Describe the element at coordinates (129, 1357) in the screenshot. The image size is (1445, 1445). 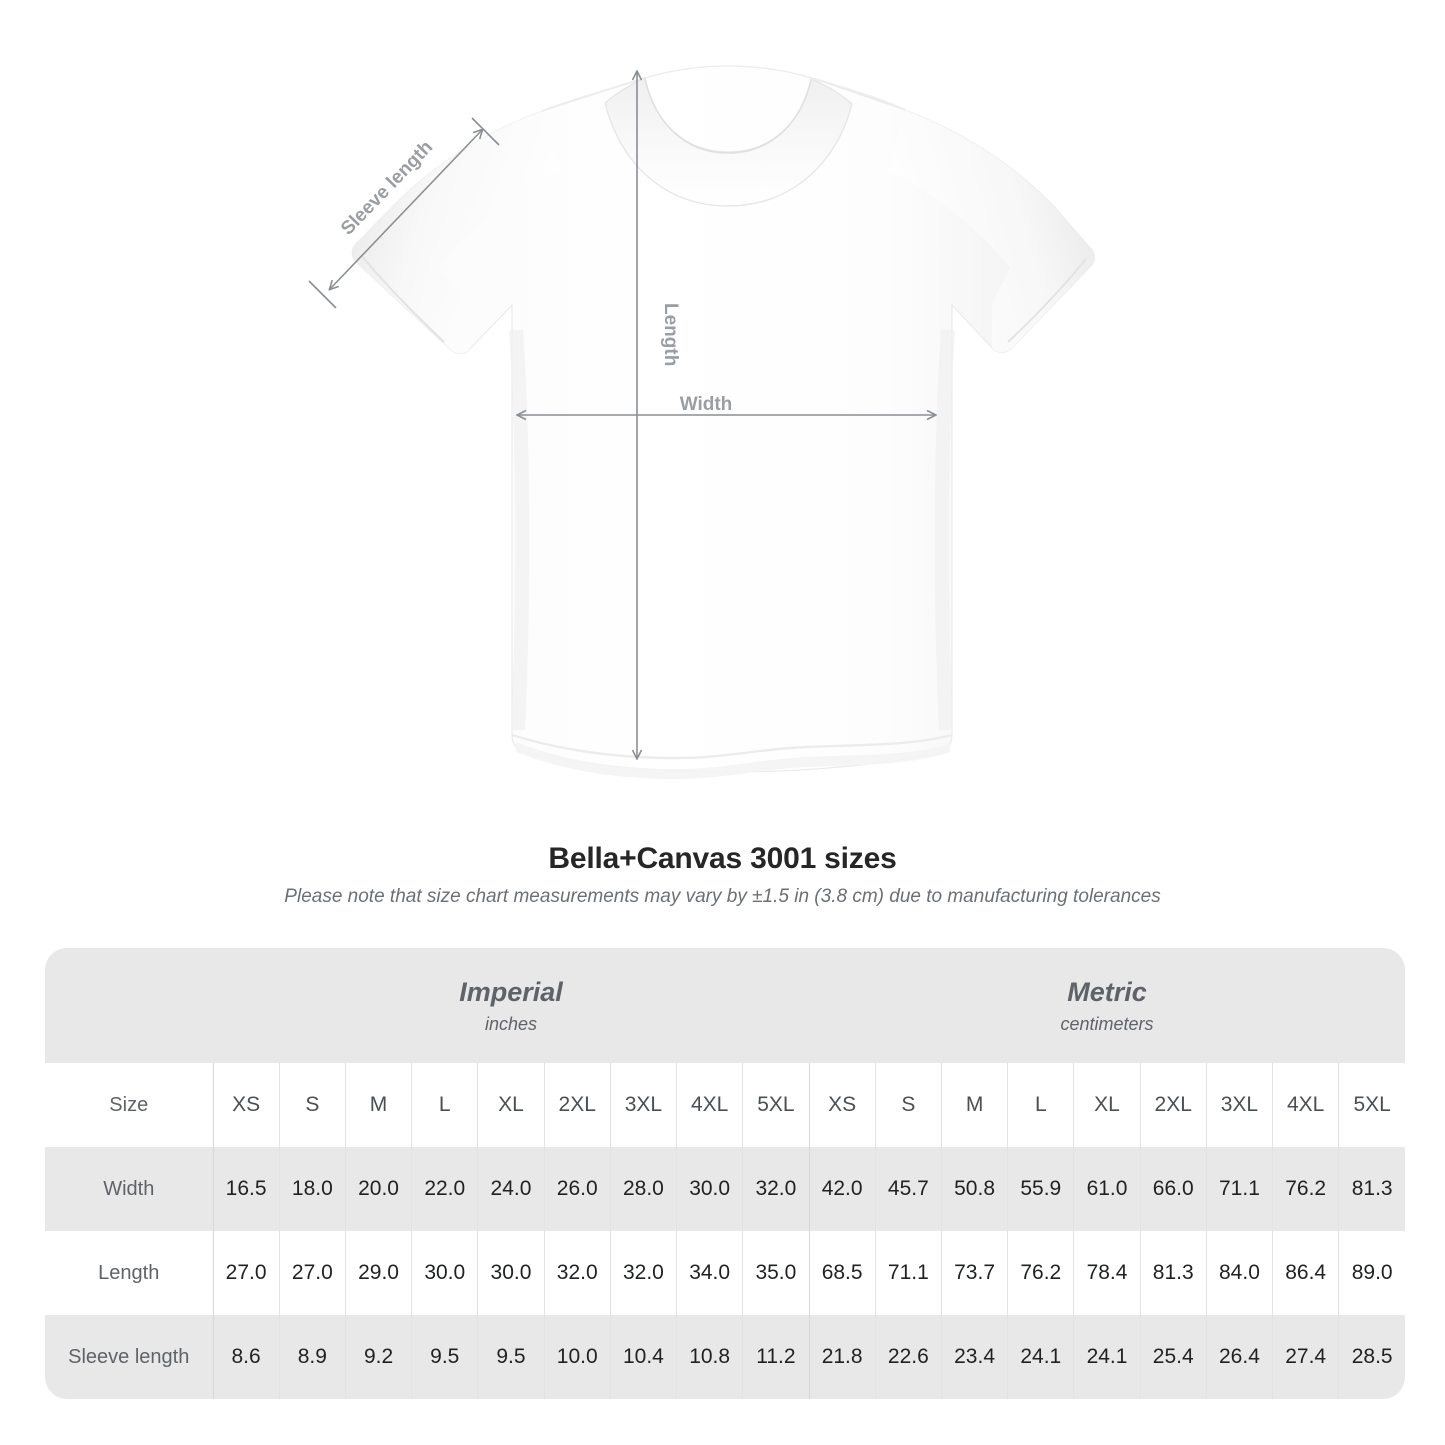
I see `row-label-sleeve-length: Sleeve length` at that location.